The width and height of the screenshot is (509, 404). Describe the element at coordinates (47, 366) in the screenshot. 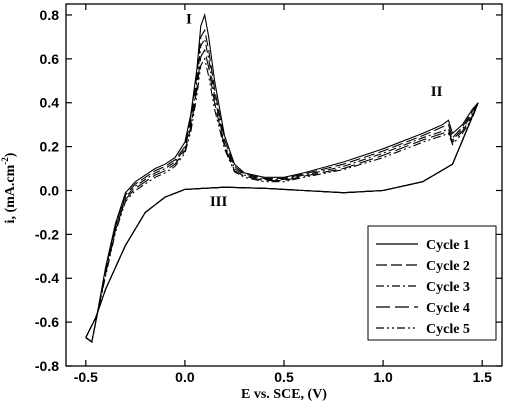

I see `y-tick-label: -0.8` at that location.